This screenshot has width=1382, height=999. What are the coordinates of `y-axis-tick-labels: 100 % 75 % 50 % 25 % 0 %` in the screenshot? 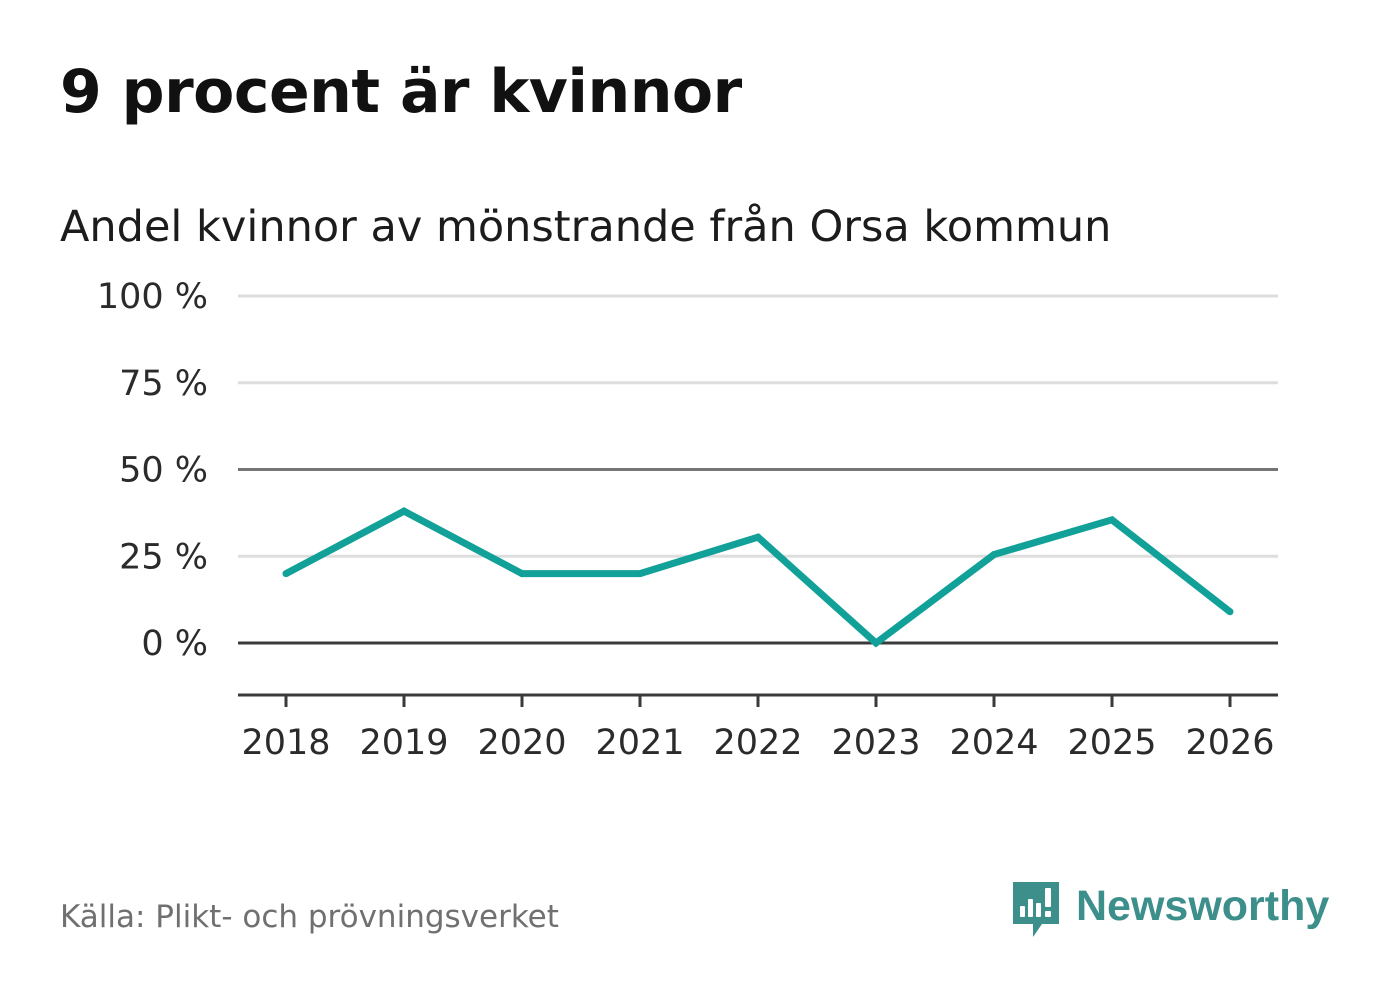 It's located at (152, 470).